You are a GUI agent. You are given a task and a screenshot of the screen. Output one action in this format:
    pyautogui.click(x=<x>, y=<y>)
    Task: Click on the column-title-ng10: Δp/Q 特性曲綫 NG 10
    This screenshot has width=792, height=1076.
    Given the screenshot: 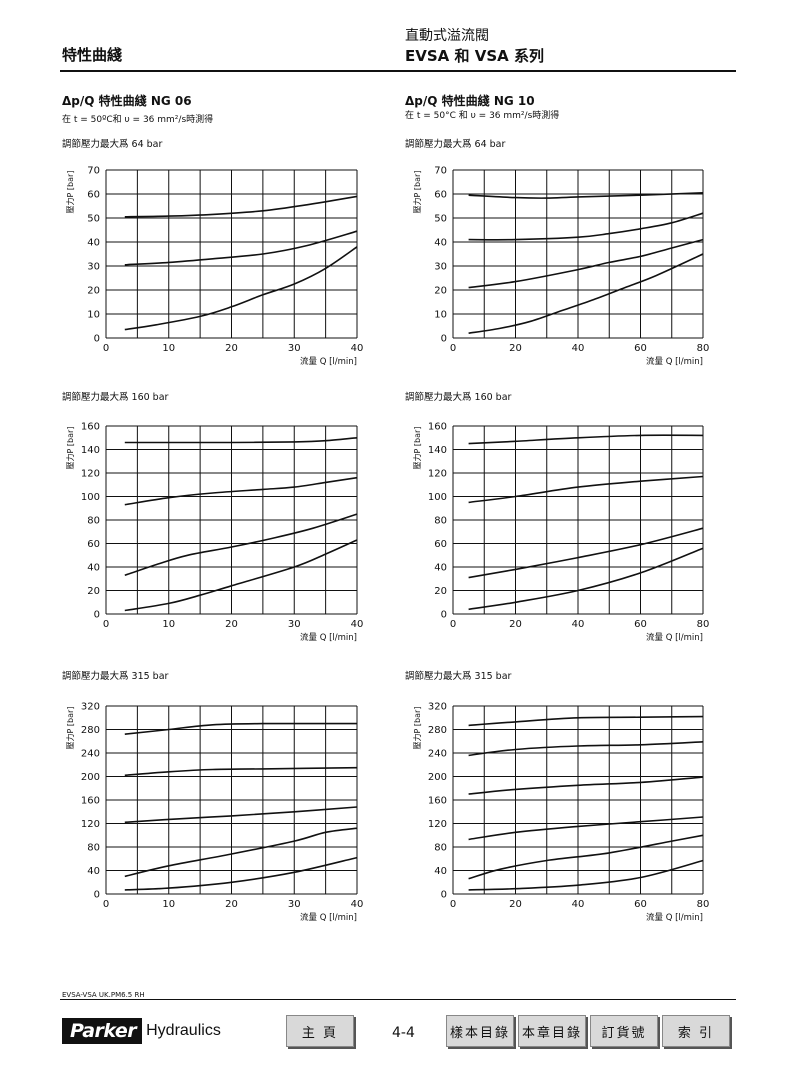 What is the action you would take?
    pyautogui.click(x=470, y=101)
    